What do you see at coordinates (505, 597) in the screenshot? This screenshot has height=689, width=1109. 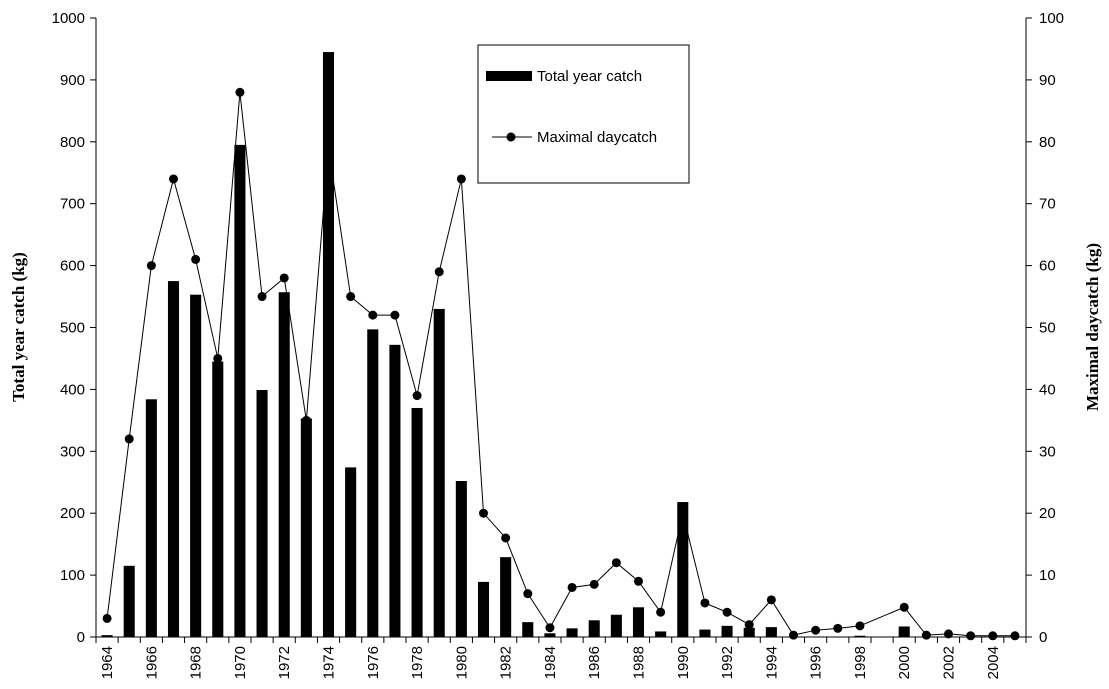 I see `bar-1982` at bounding box center [505, 597].